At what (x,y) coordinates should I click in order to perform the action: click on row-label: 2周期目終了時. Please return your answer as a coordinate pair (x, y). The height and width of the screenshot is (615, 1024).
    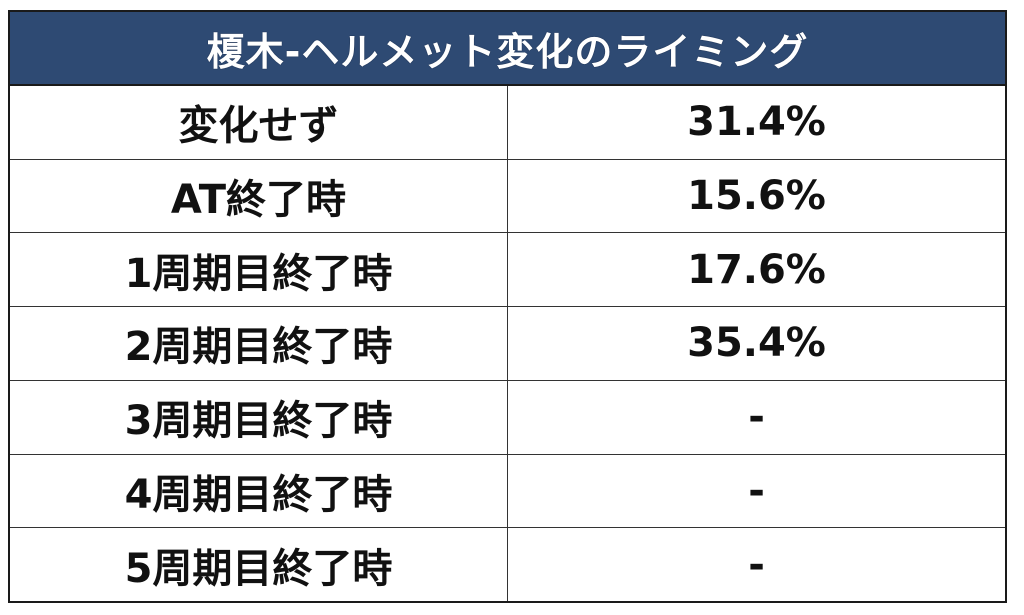
    Looking at the image, I should click on (259, 343).